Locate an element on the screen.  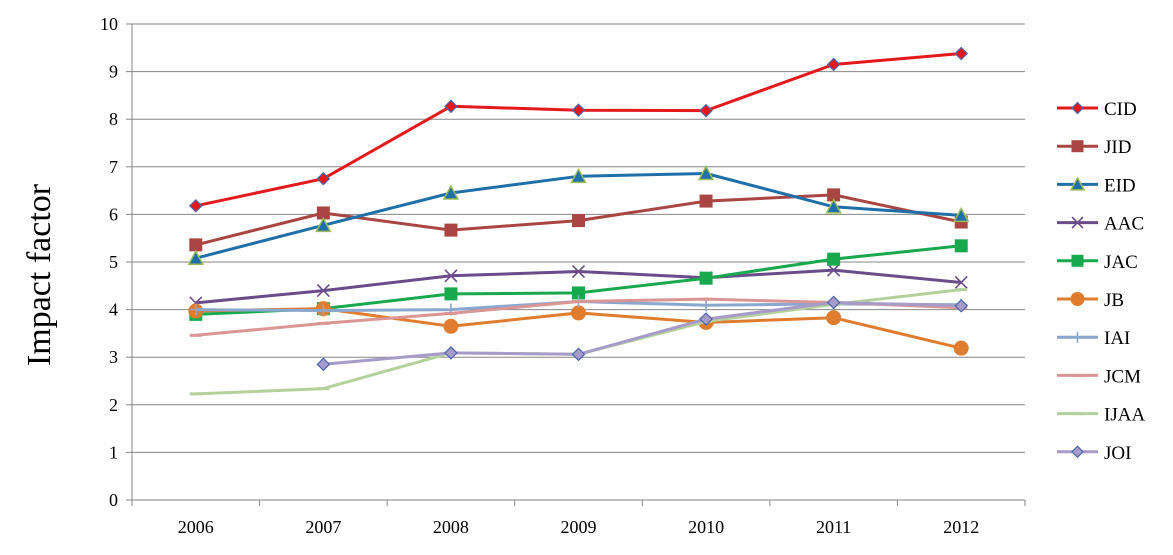
series-aac is located at coordinates (578, 286).